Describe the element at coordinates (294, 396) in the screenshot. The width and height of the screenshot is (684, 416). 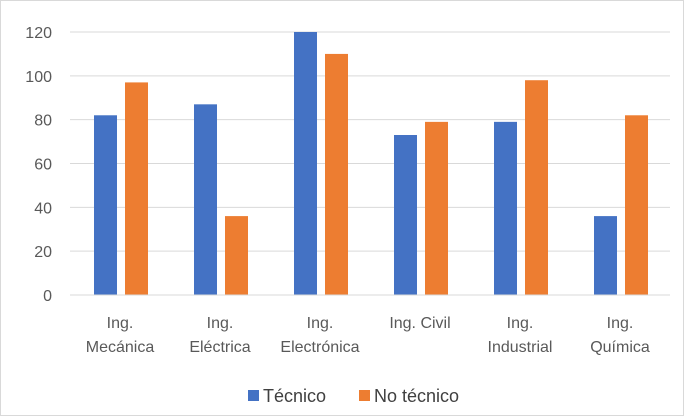
I see `legend-label: Técnico` at that location.